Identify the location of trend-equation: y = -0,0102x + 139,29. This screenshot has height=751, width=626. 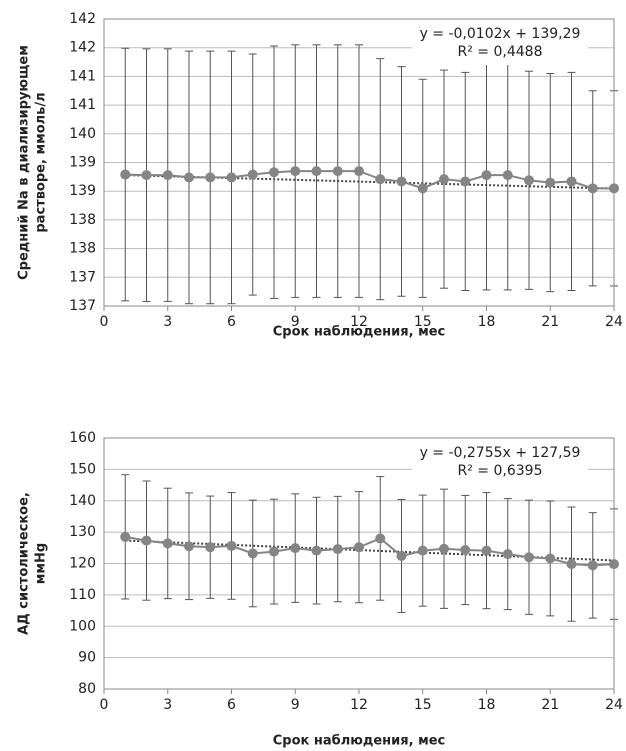
(500, 34).